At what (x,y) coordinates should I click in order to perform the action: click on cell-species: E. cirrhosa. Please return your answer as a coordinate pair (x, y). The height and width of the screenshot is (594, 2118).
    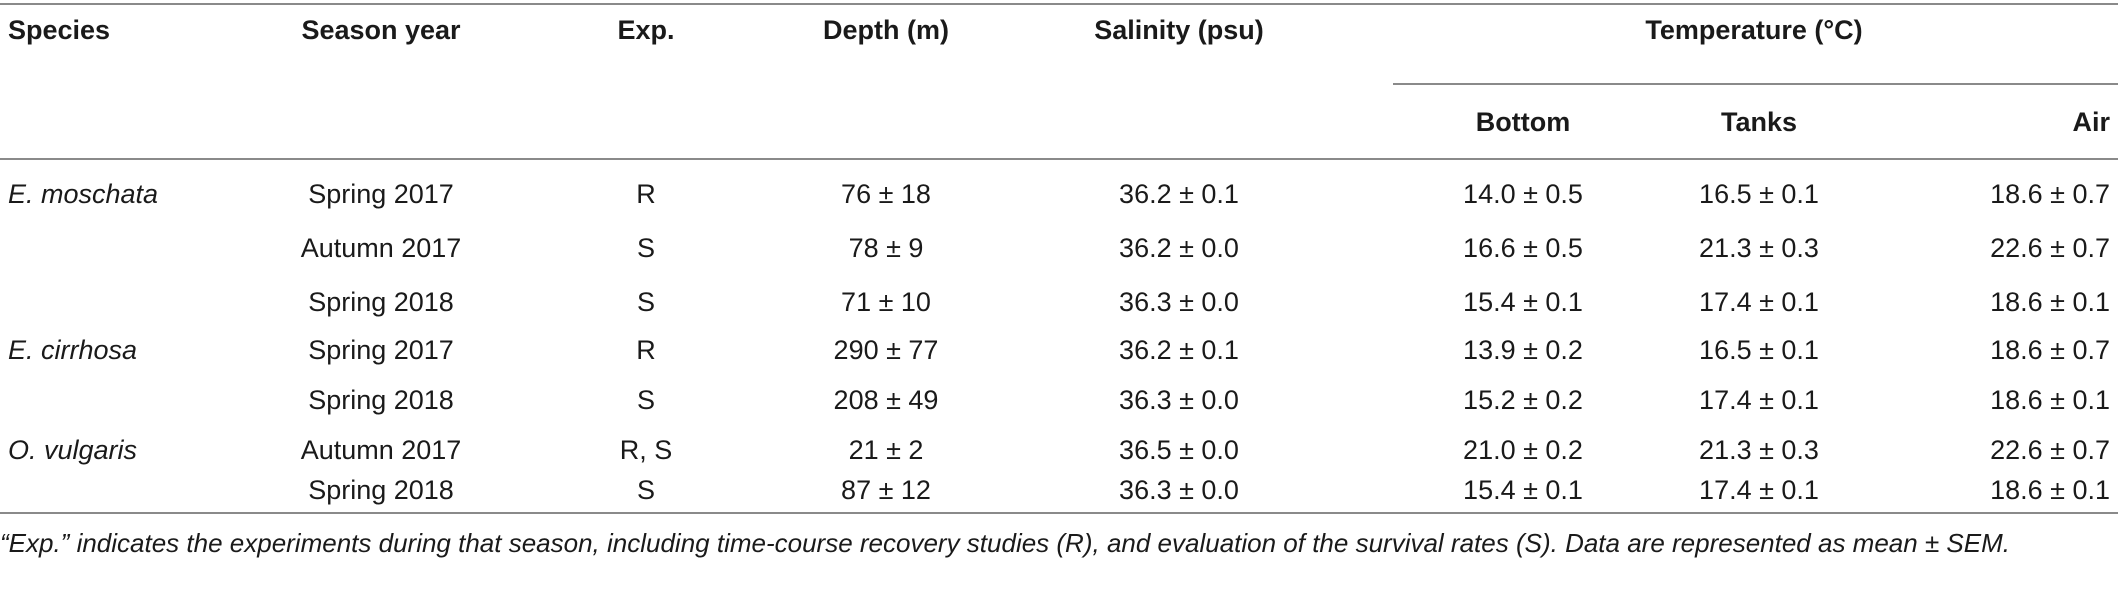
    Looking at the image, I should click on (73, 350).